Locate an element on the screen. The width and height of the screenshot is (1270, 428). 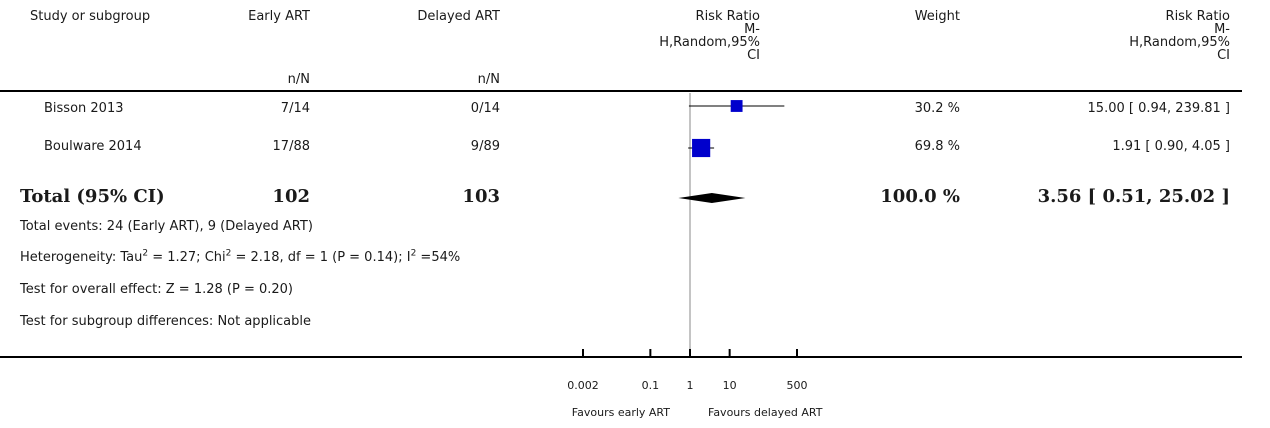
study-delayed-2: 9/89 is located at coordinates (485, 146).